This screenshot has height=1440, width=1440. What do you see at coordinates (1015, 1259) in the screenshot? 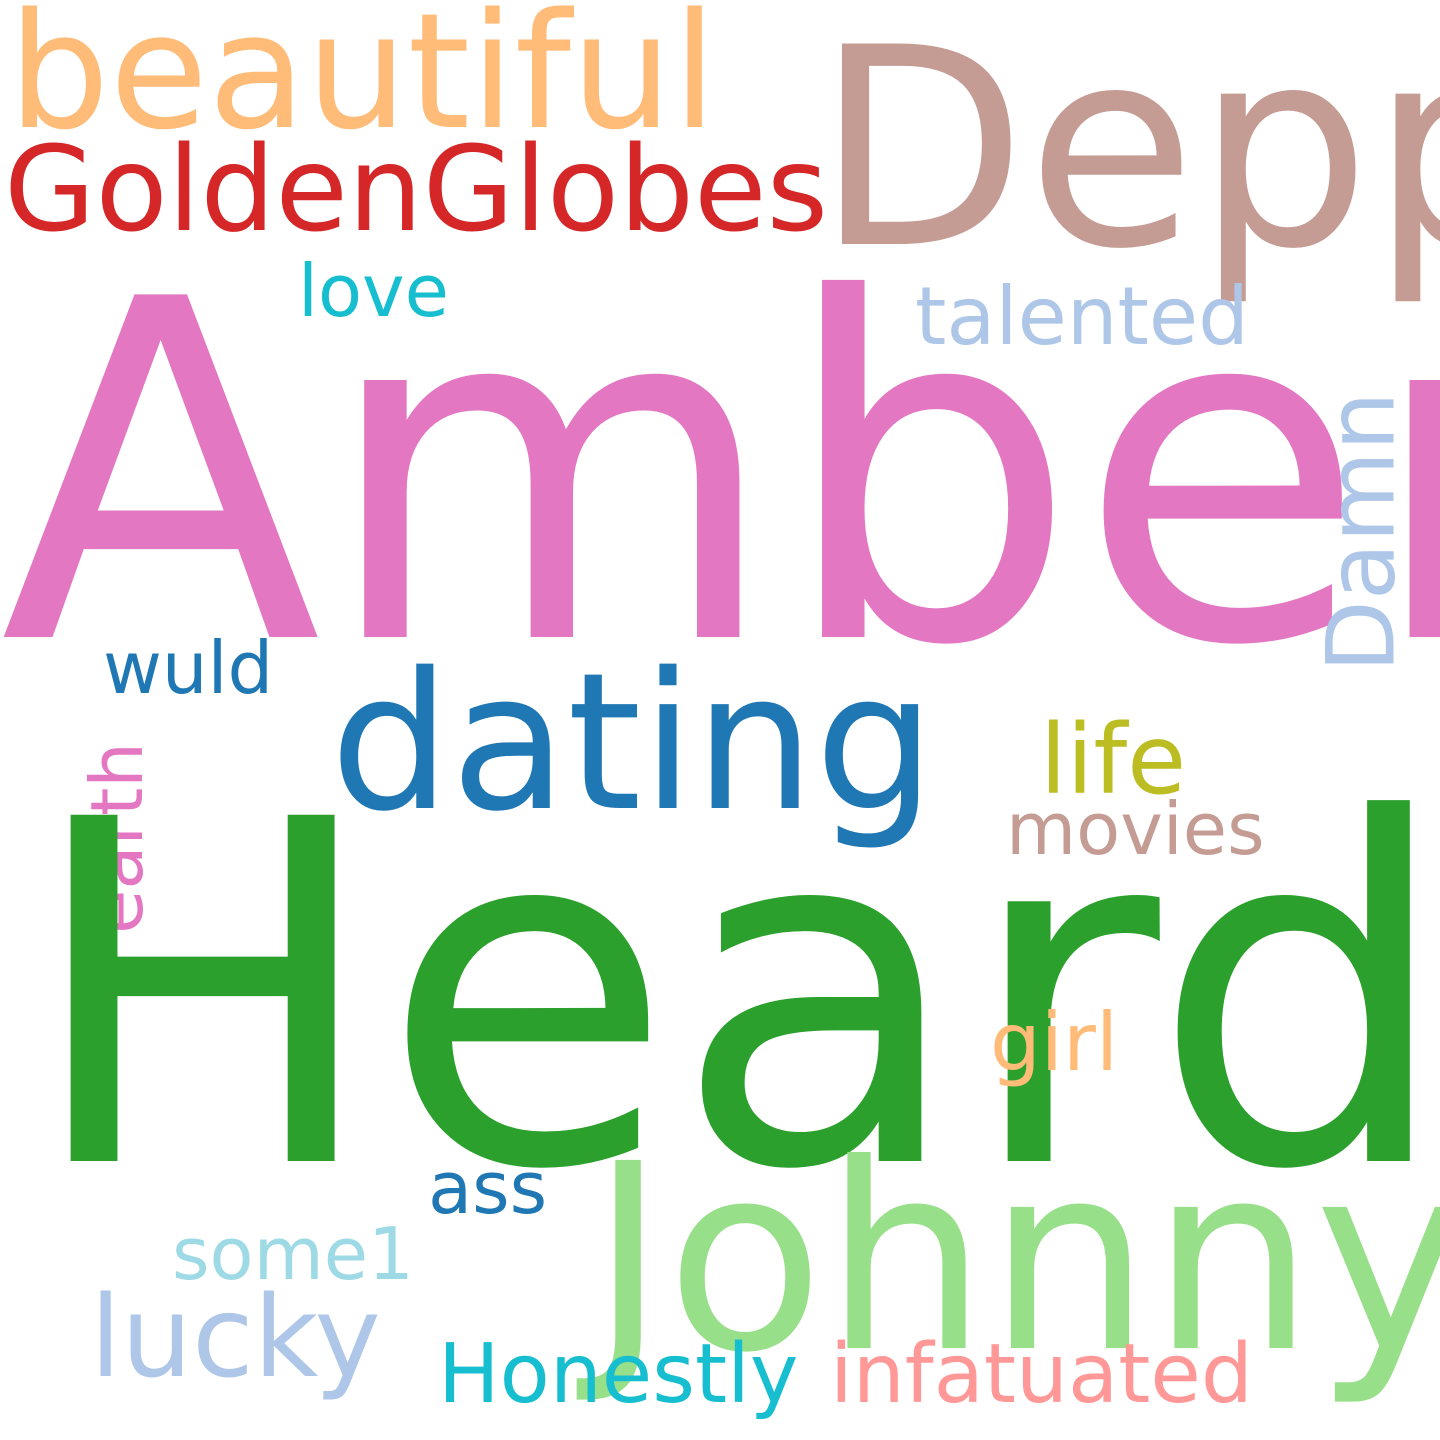
I see `word-johnny: Johnny` at bounding box center [1015, 1259].